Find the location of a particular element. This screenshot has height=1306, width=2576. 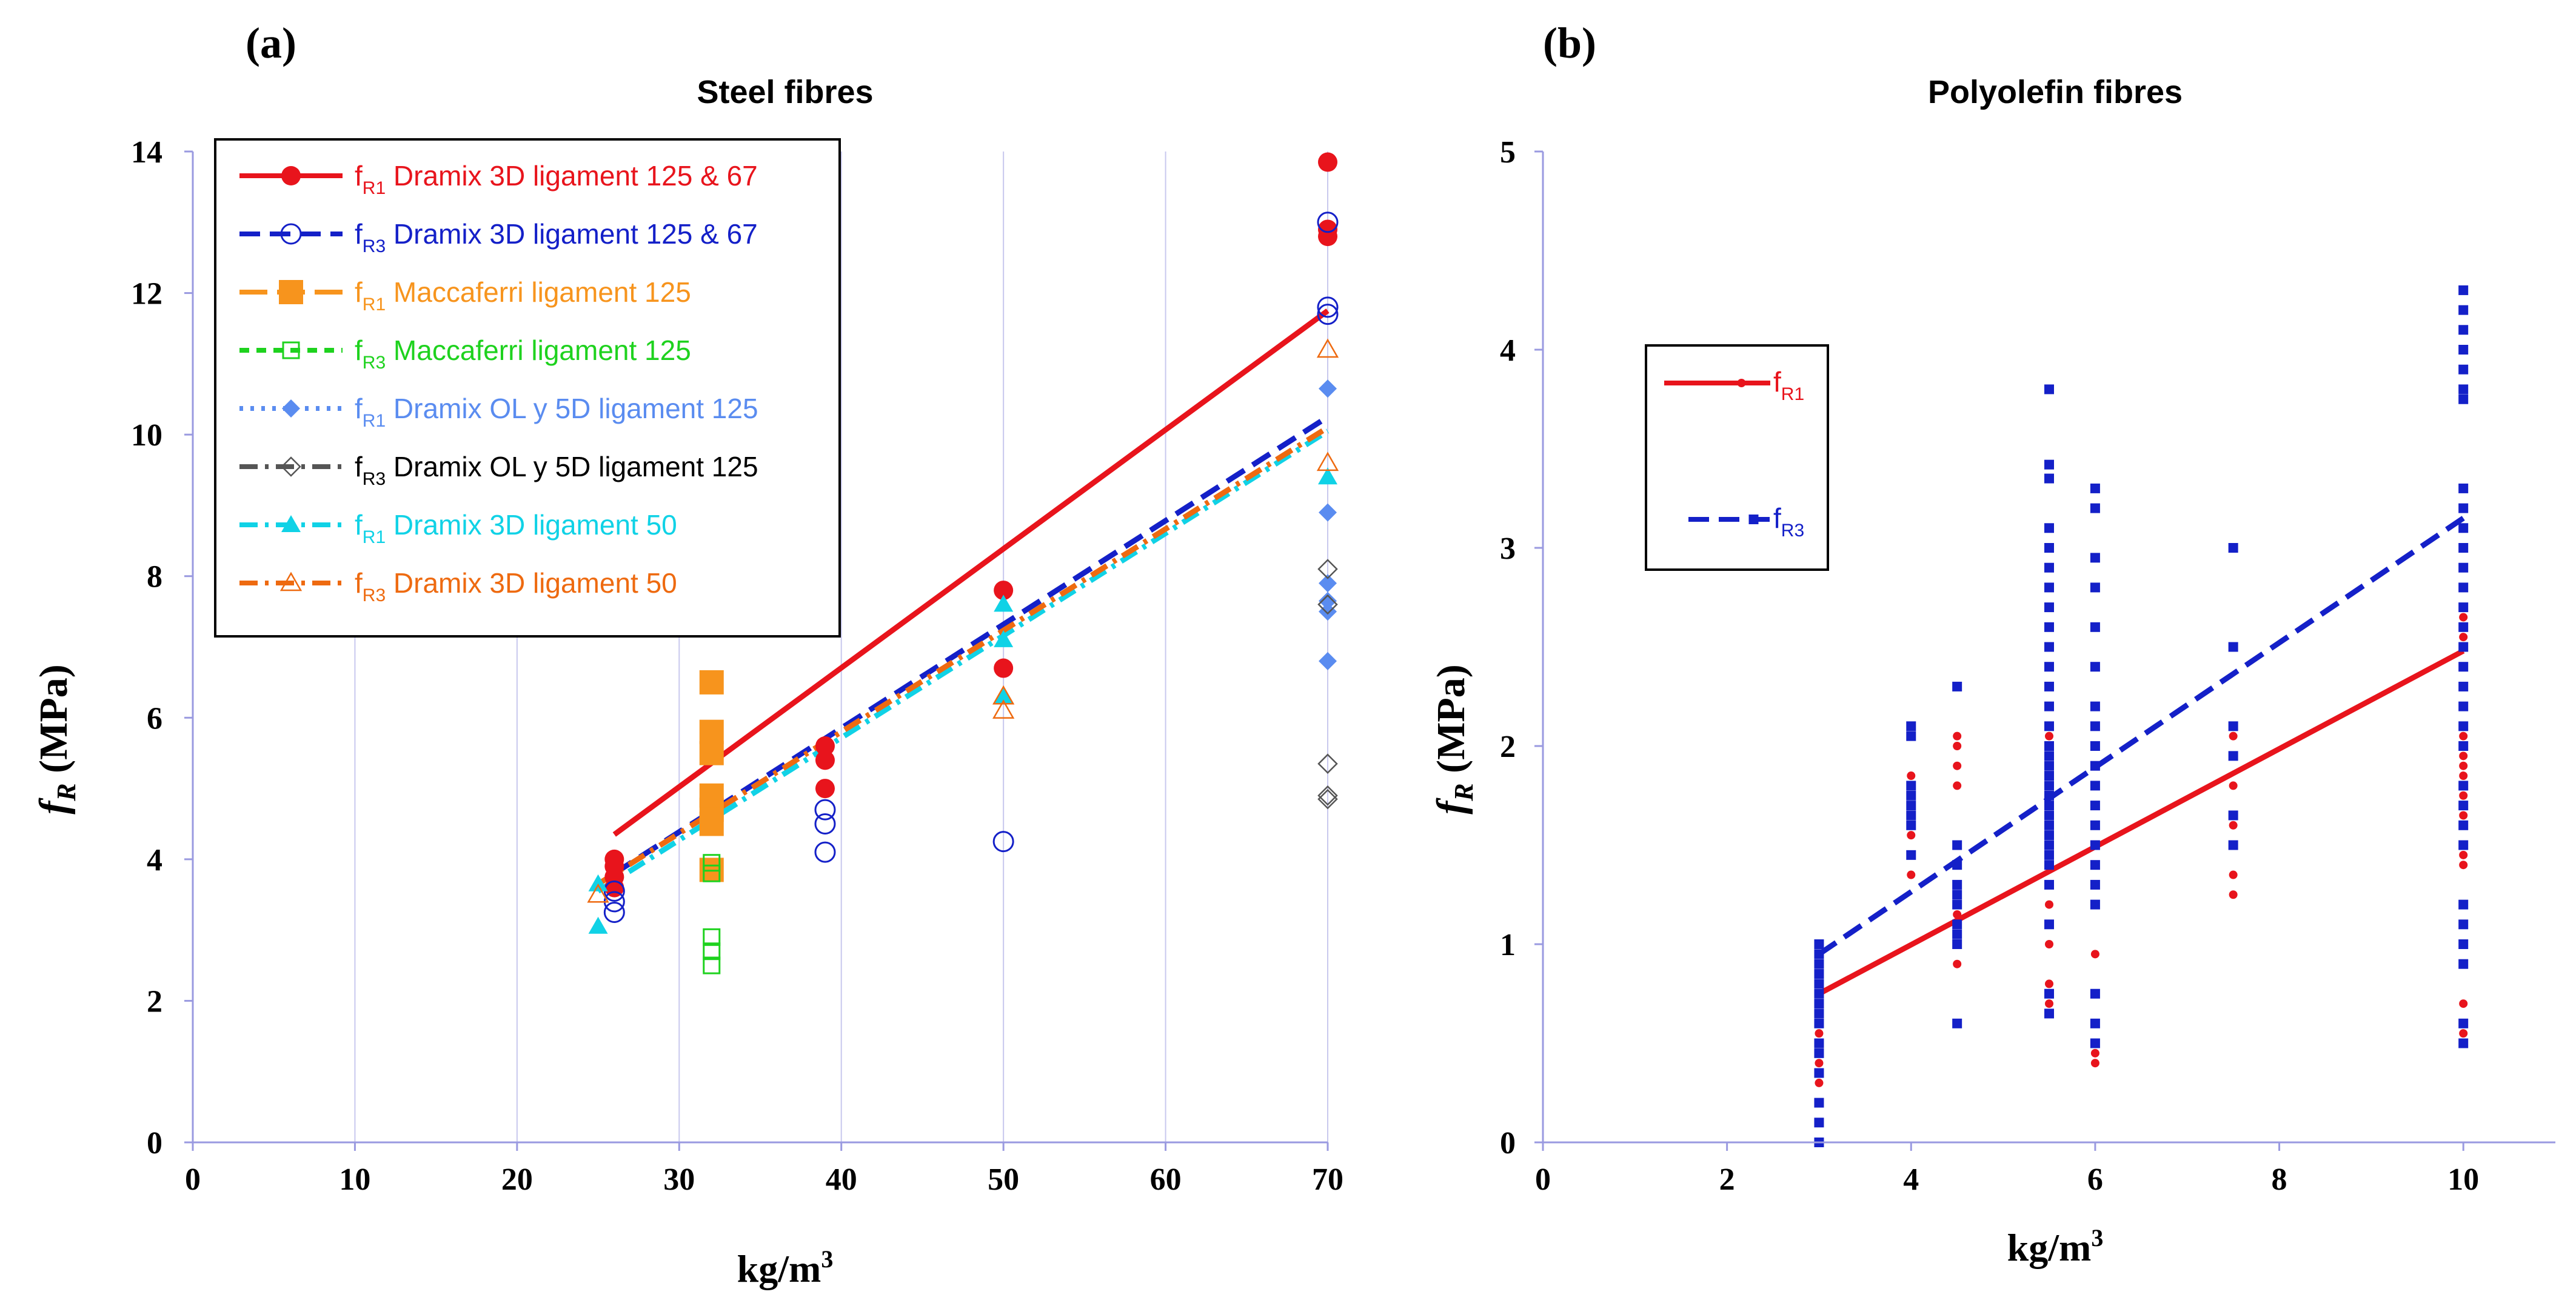

panel-a-y-axis-label: fR (MPa) is located at coordinates (56, 739).